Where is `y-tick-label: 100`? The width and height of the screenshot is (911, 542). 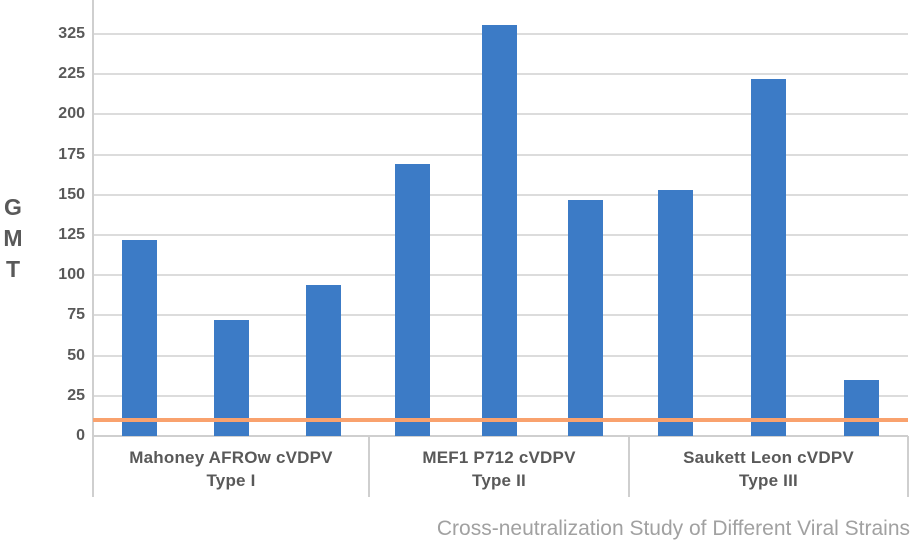
y-tick-label: 100 is located at coordinates (71, 275).